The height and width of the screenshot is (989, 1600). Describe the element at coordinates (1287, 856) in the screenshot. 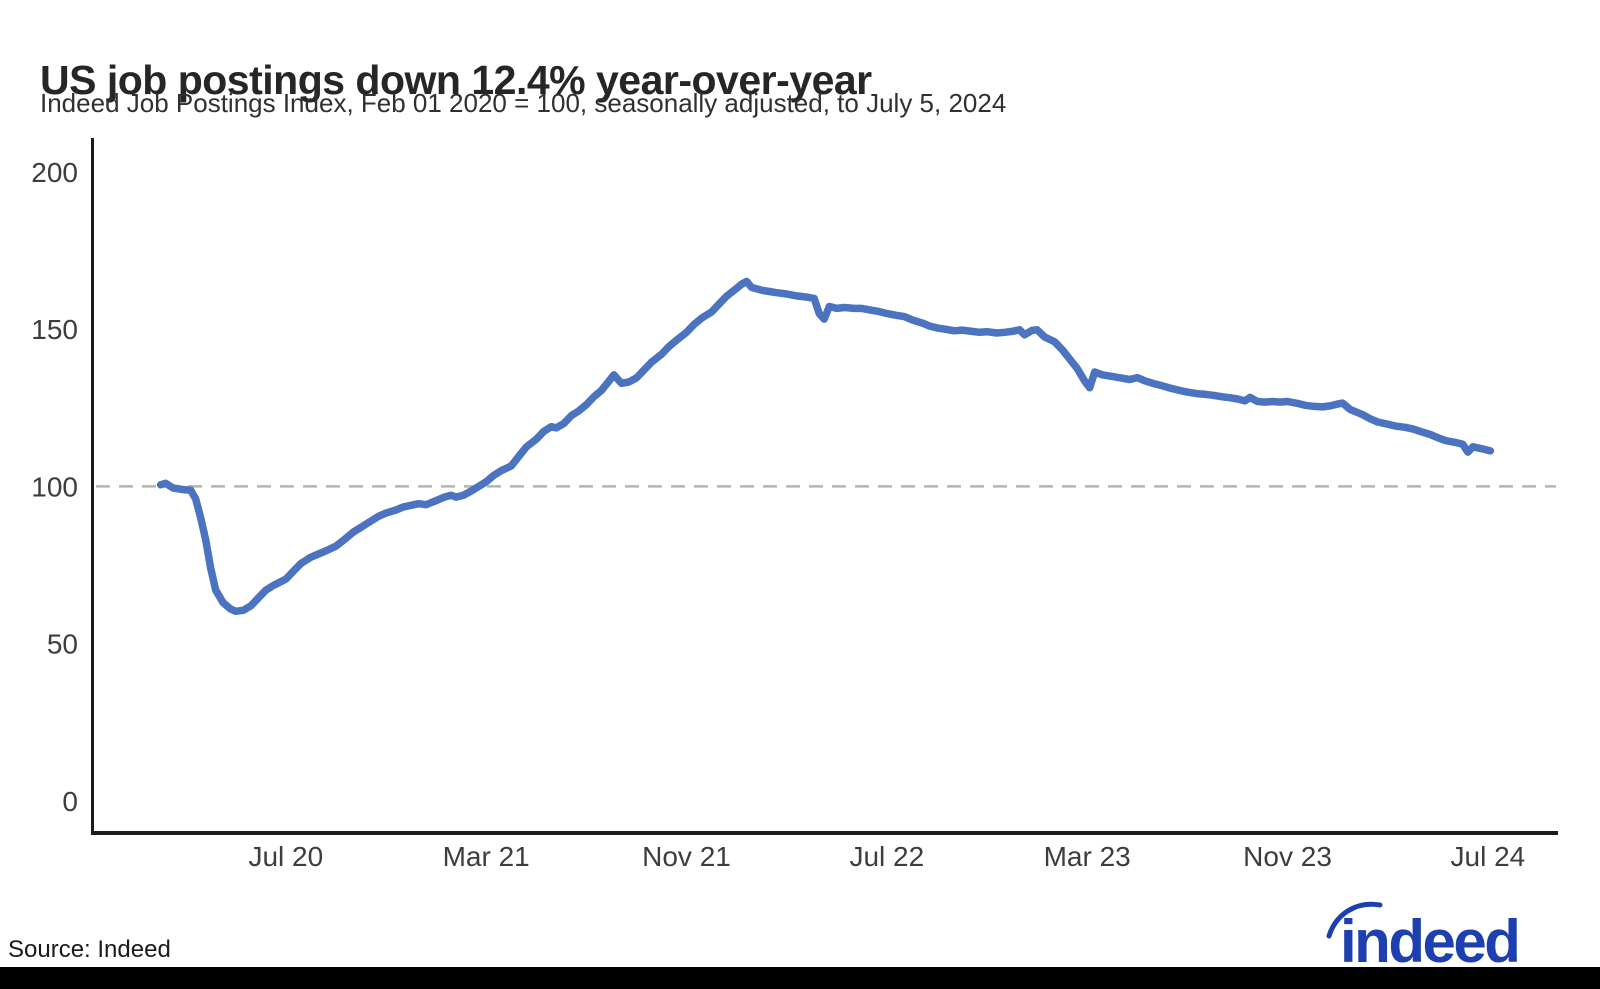

I see `x-tick-label: Nov 23` at that location.